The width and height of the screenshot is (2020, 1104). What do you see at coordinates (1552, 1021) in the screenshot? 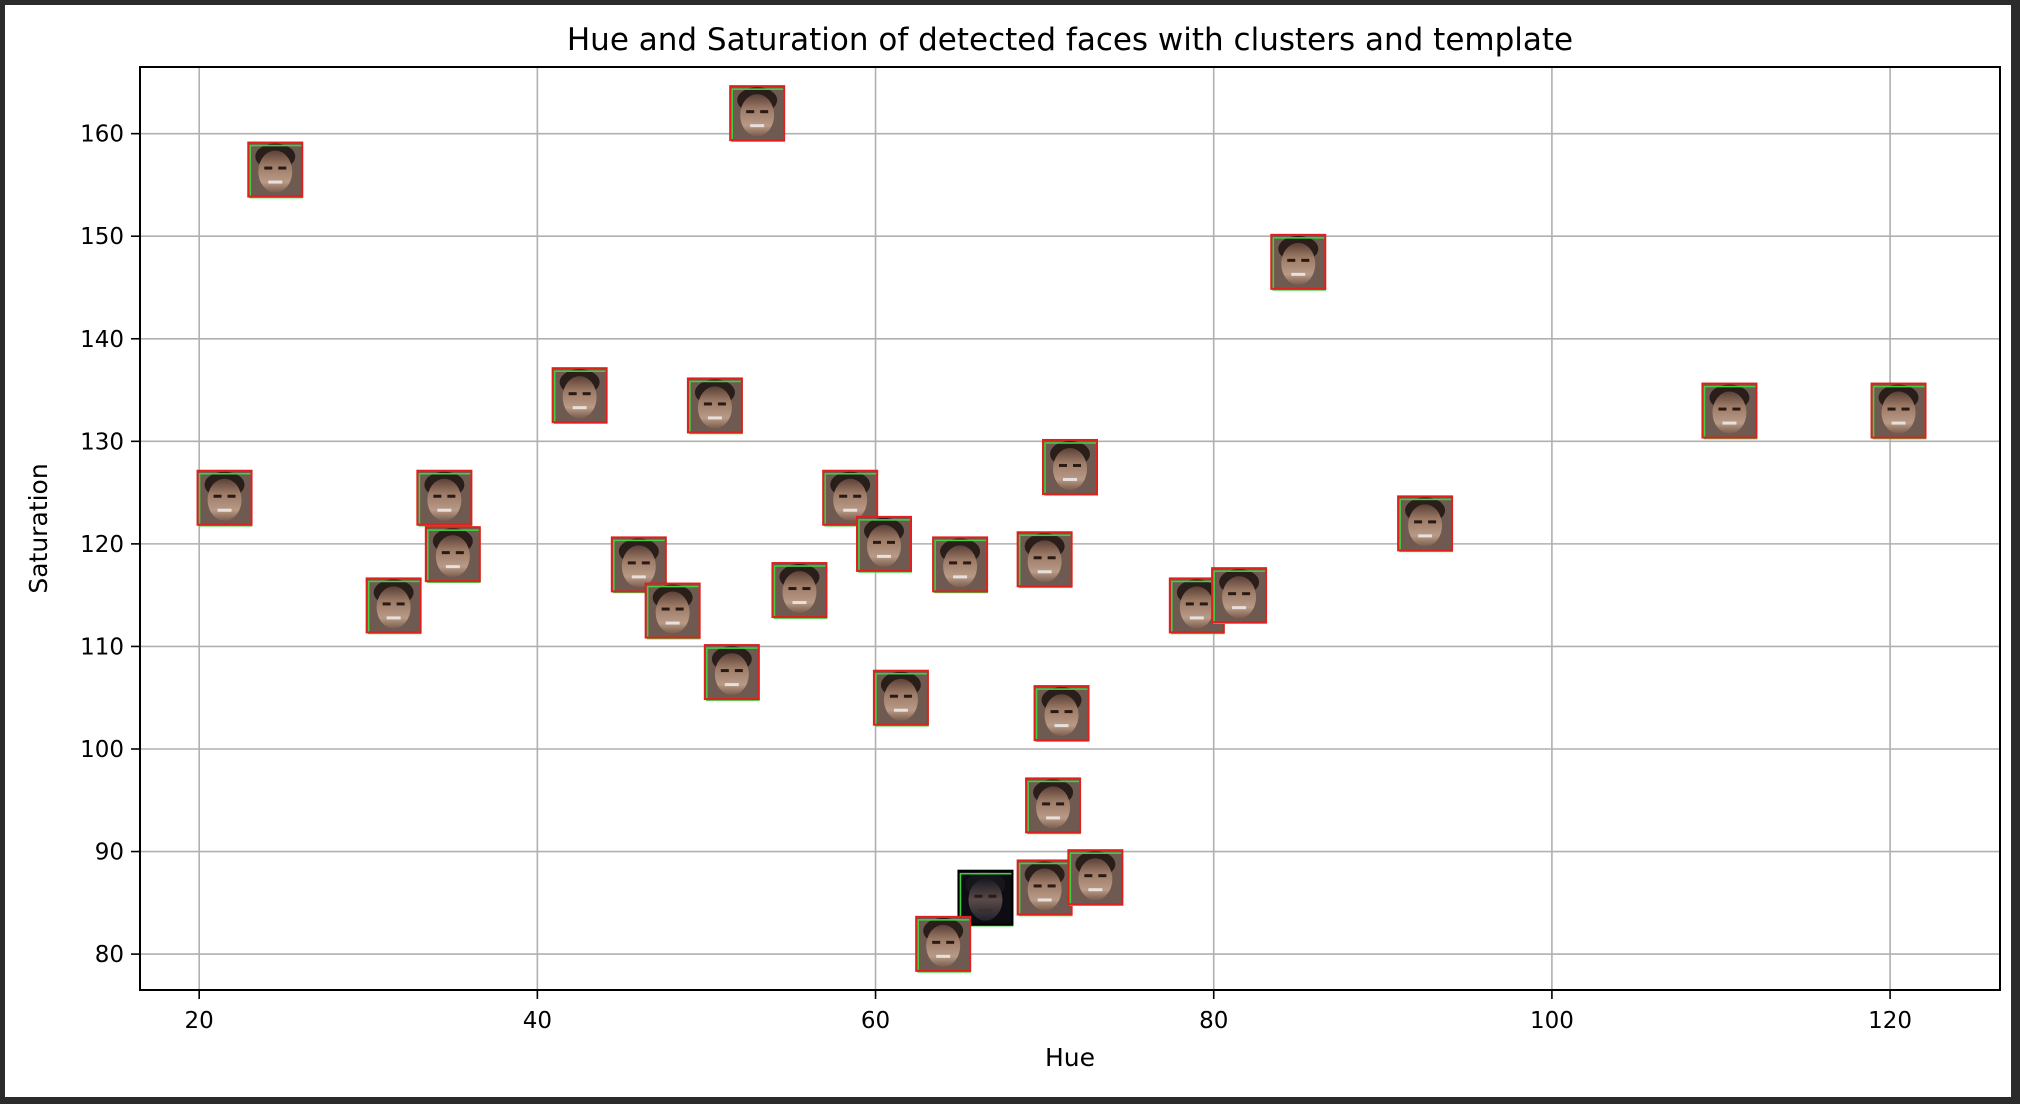
I see `x-tick-label: 100` at bounding box center [1552, 1021].